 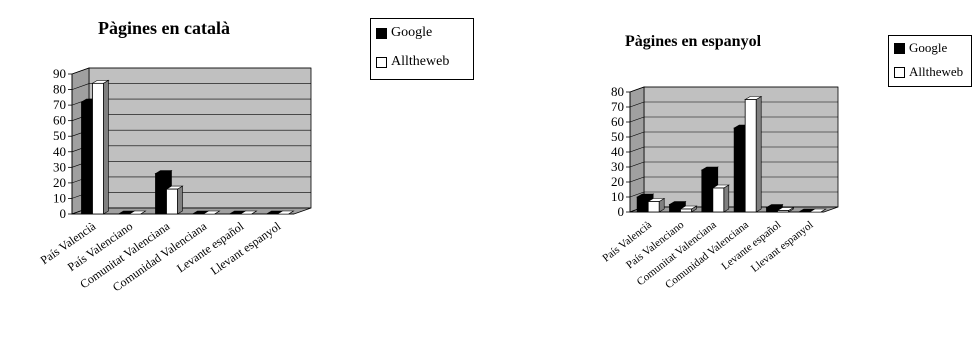 I want to click on y-tick-label: 90, so click(x=59, y=73).